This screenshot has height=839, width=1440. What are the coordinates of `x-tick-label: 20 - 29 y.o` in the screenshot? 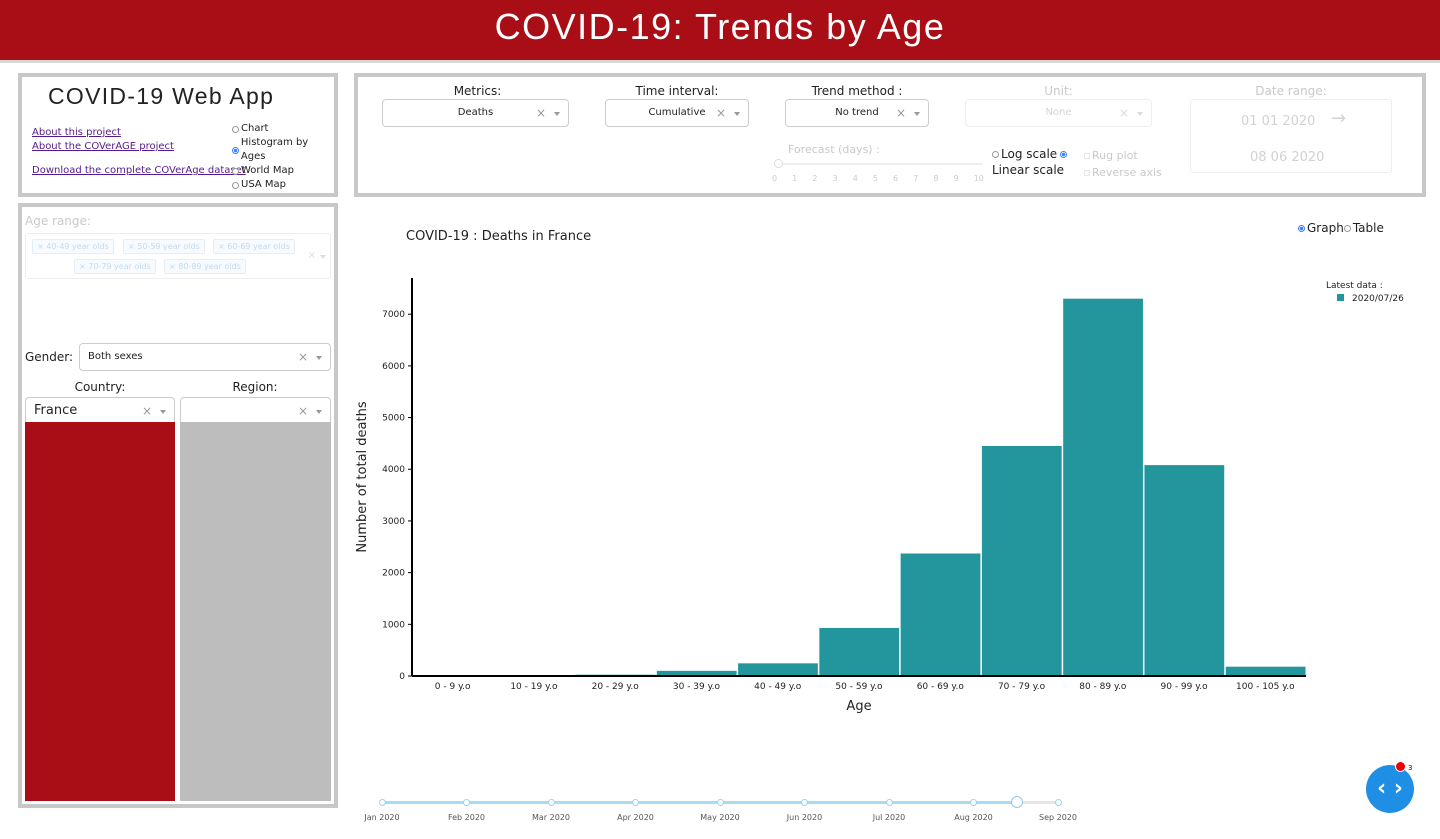 It's located at (616, 687).